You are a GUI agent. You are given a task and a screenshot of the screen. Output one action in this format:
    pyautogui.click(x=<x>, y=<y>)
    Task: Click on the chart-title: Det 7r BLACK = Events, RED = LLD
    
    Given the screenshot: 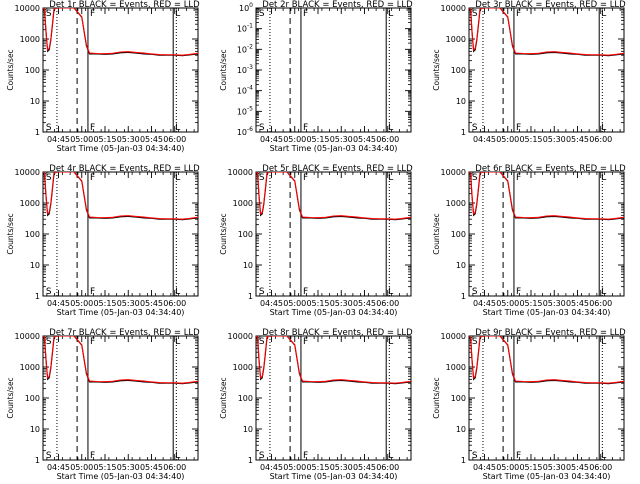 What is the action you would take?
    pyautogui.click(x=124, y=333)
    